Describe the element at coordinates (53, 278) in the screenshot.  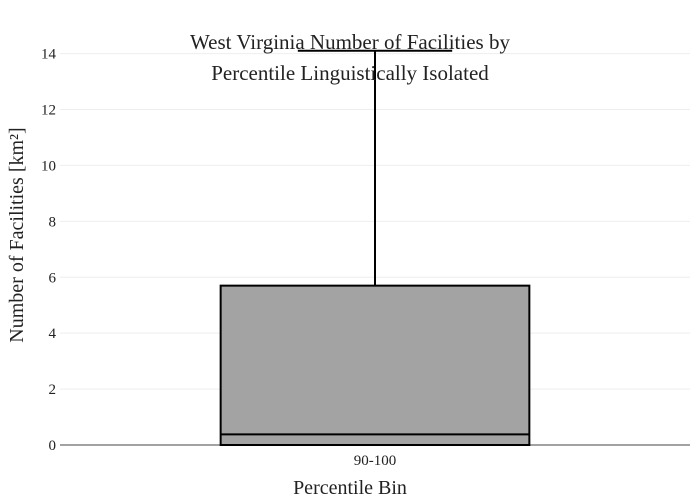
I see `y-tick-label-6: 6` at that location.